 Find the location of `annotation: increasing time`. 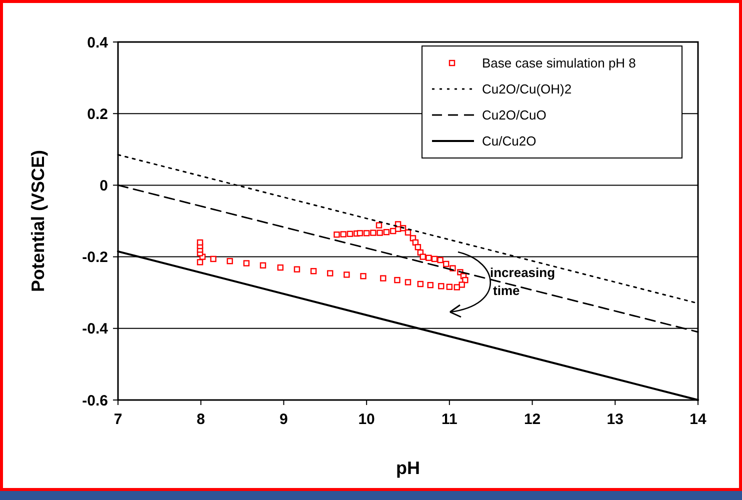

annotation: increasing time is located at coordinates (523, 281).